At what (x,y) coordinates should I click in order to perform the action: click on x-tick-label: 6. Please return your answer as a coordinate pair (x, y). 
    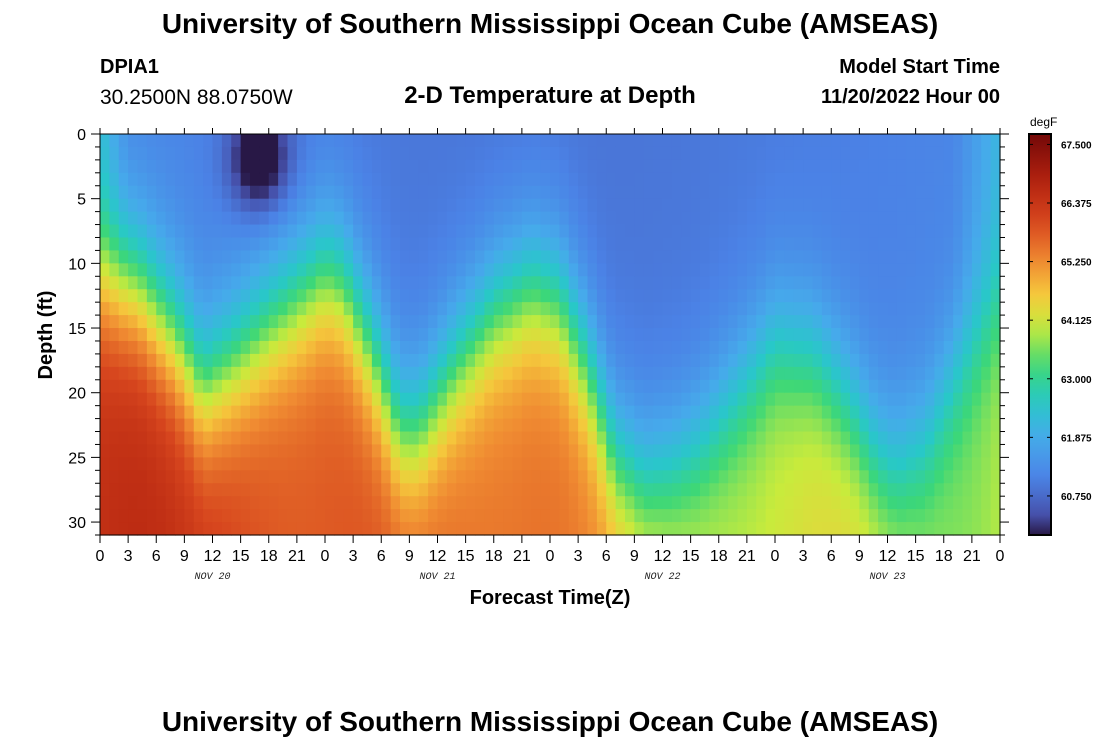
    Looking at the image, I should click on (156, 556).